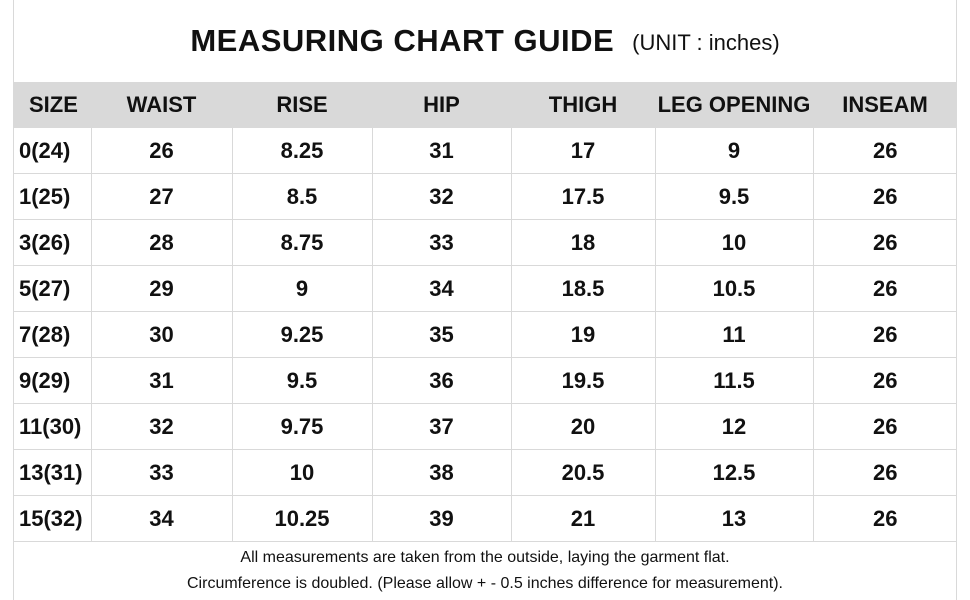  What do you see at coordinates (442, 196) in the screenshot?
I see `hip-cell: 32` at bounding box center [442, 196].